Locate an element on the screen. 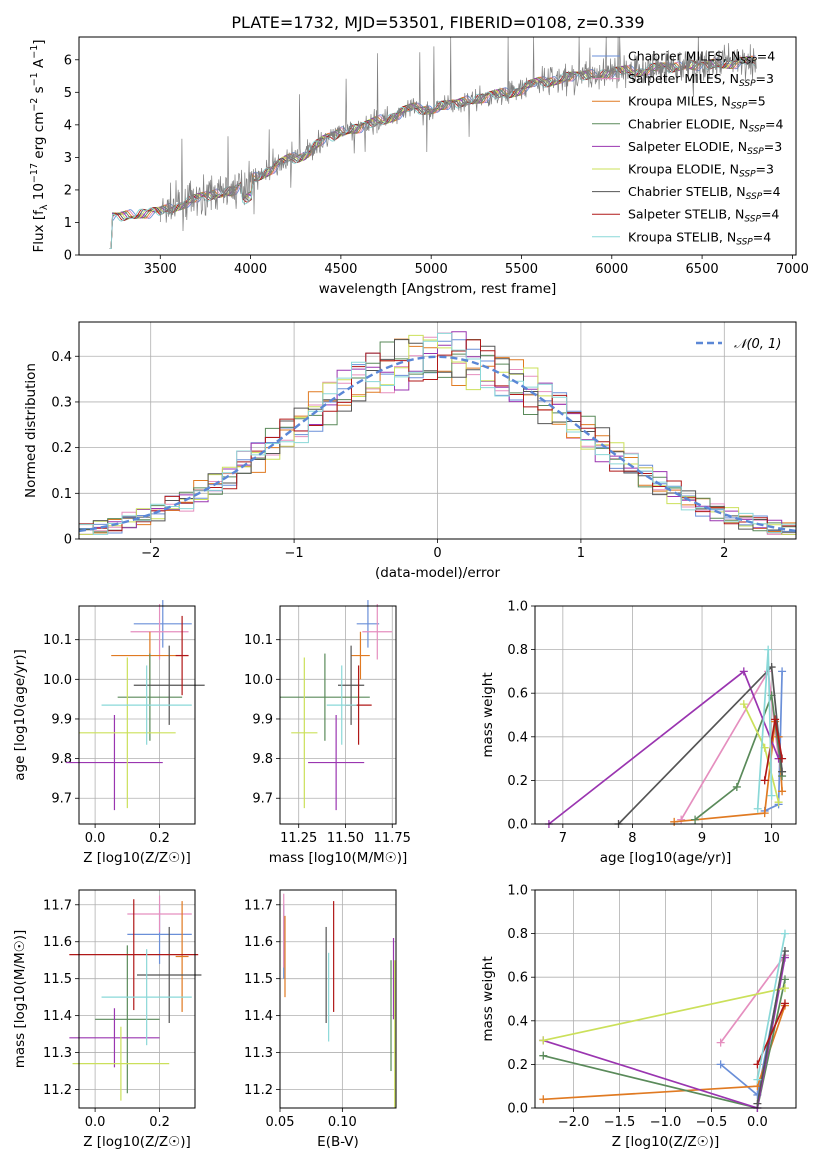  y-tick-label: 3 is located at coordinates (68, 158).